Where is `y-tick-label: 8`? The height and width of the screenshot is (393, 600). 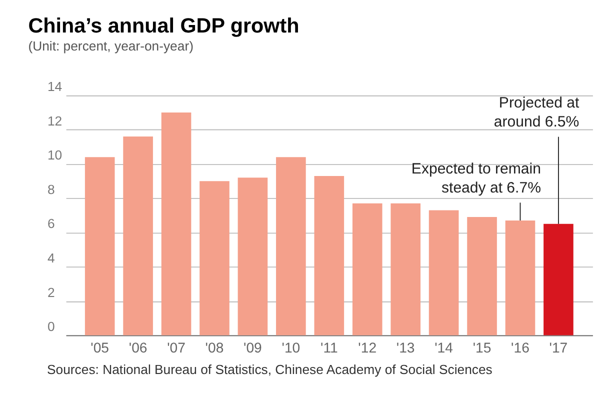 y-tick-label: 8 is located at coordinates (51, 189).